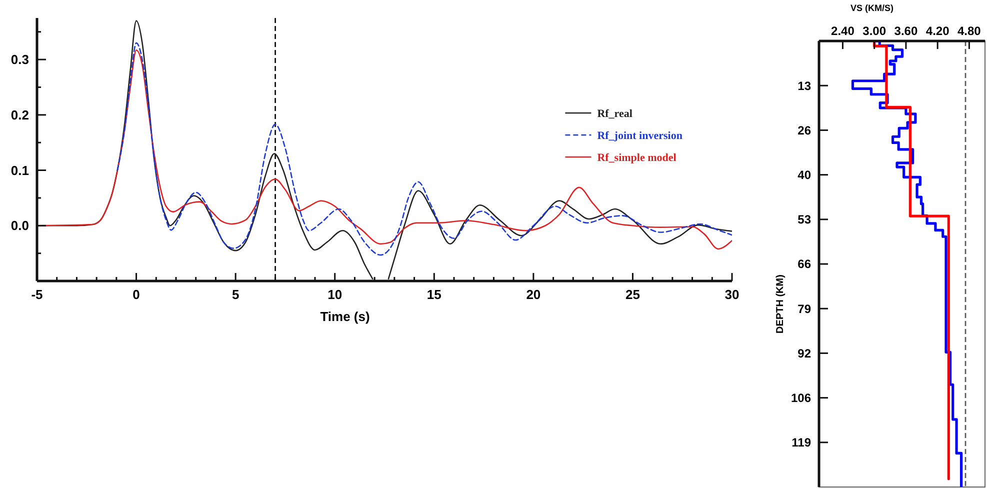 This screenshot has width=987, height=488. Describe the element at coordinates (805, 130) in the screenshot. I see `y-tick-label: 26` at that location.